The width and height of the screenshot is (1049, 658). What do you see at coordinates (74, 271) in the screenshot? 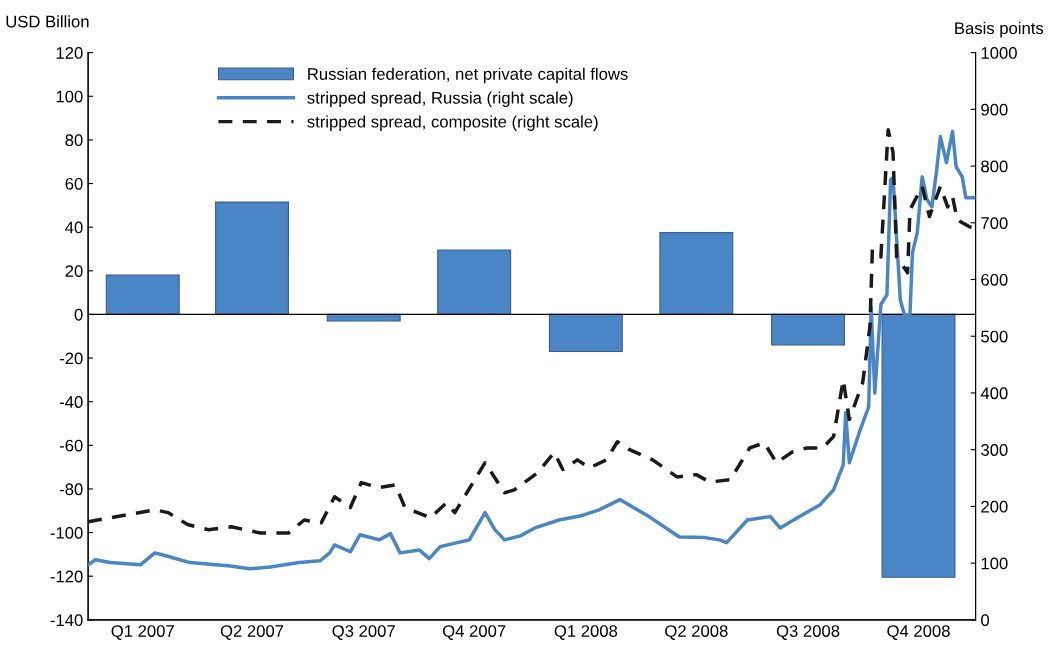
I see `y-tick-label: 20` at bounding box center [74, 271].